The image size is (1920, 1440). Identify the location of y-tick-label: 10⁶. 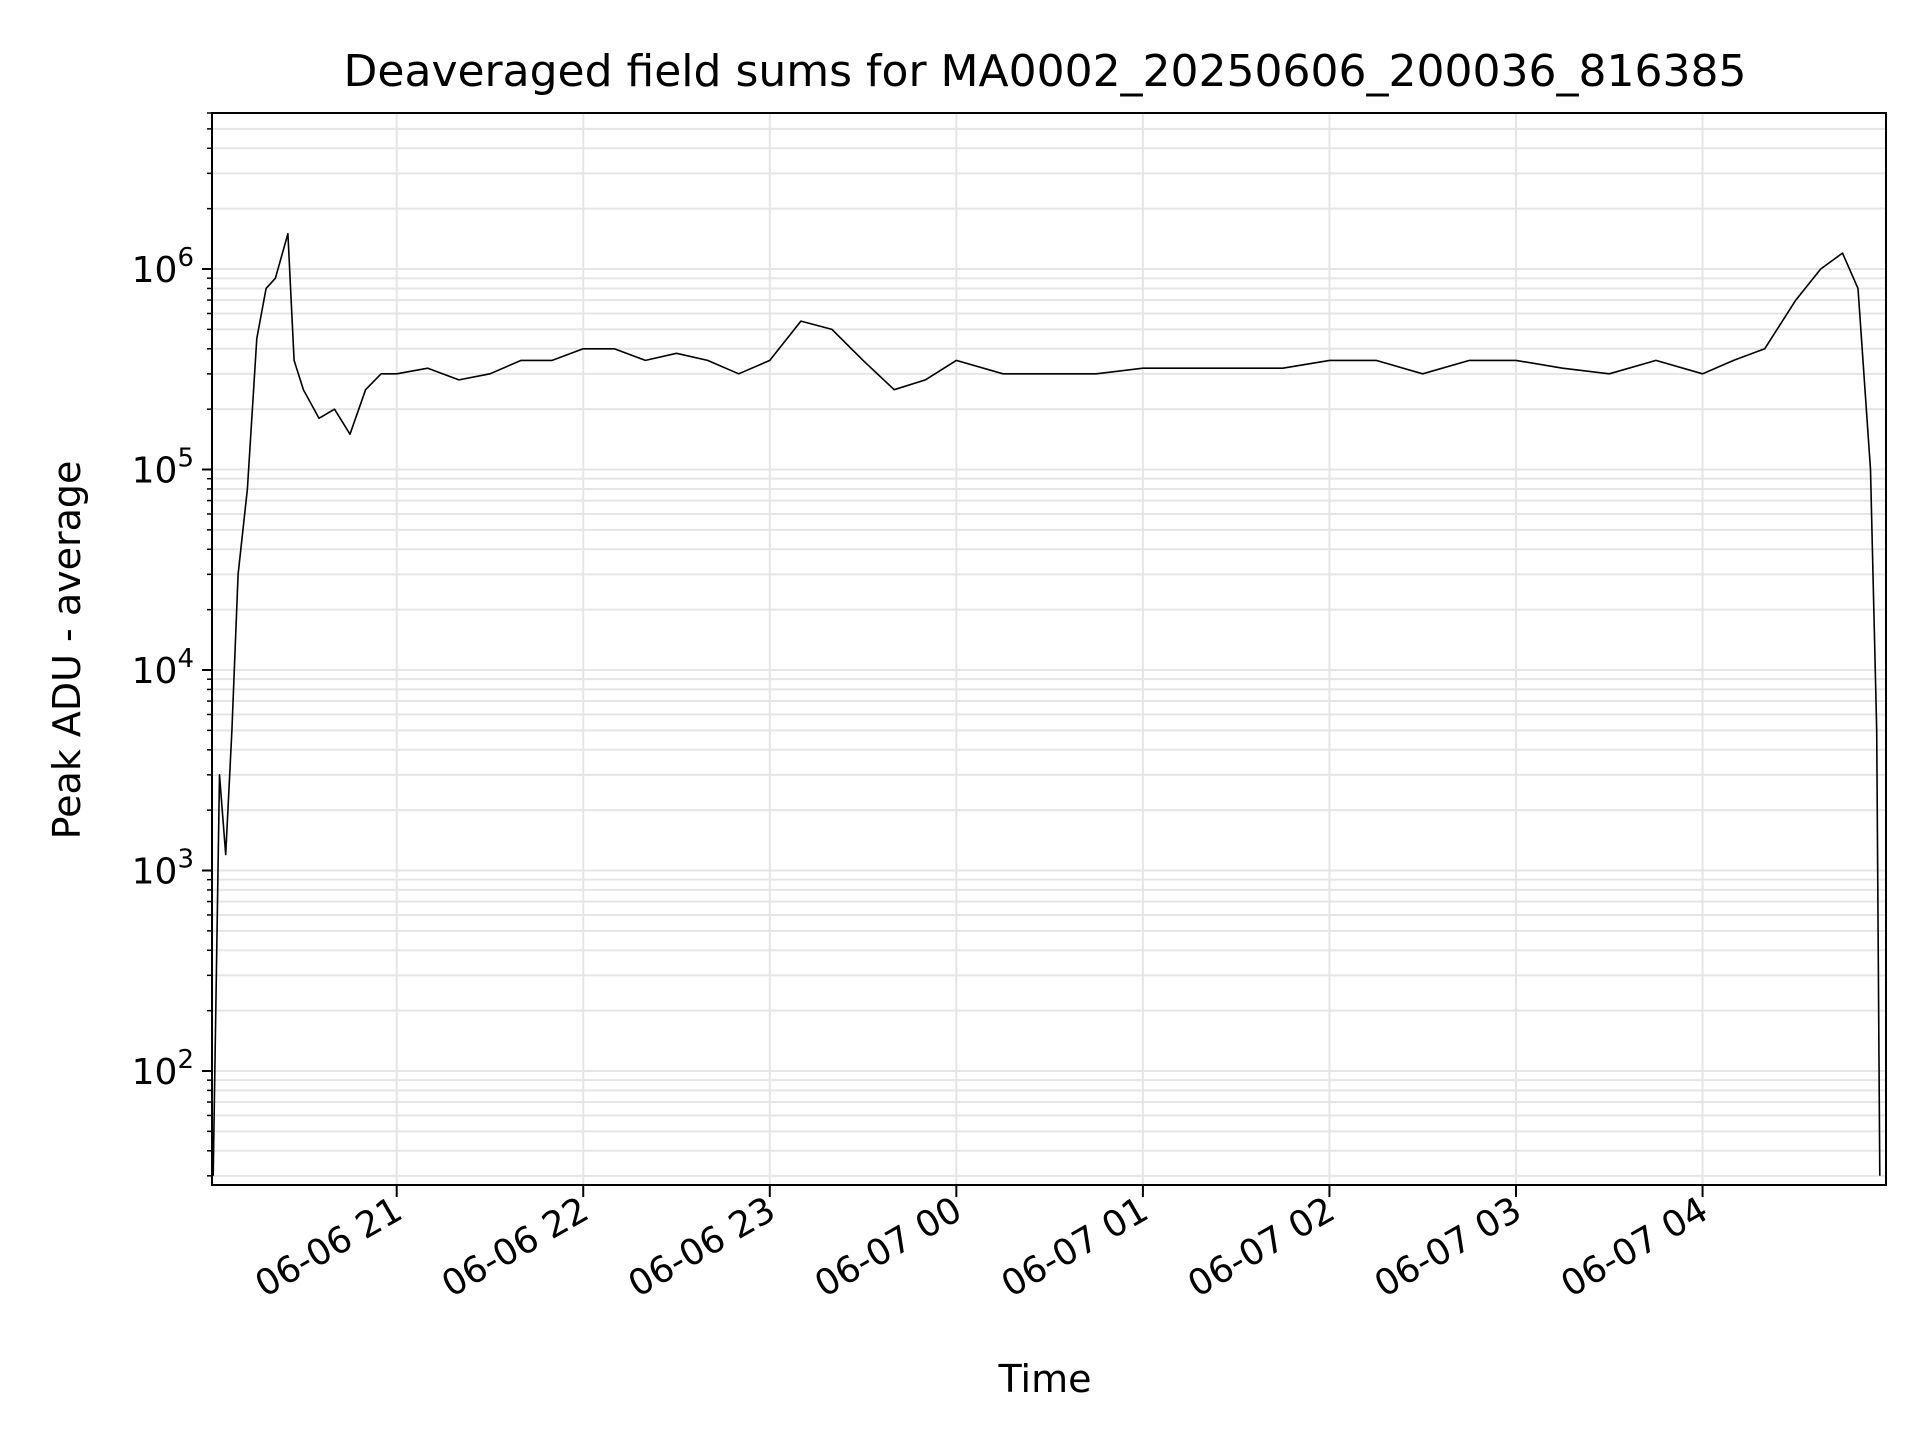
(163, 267).